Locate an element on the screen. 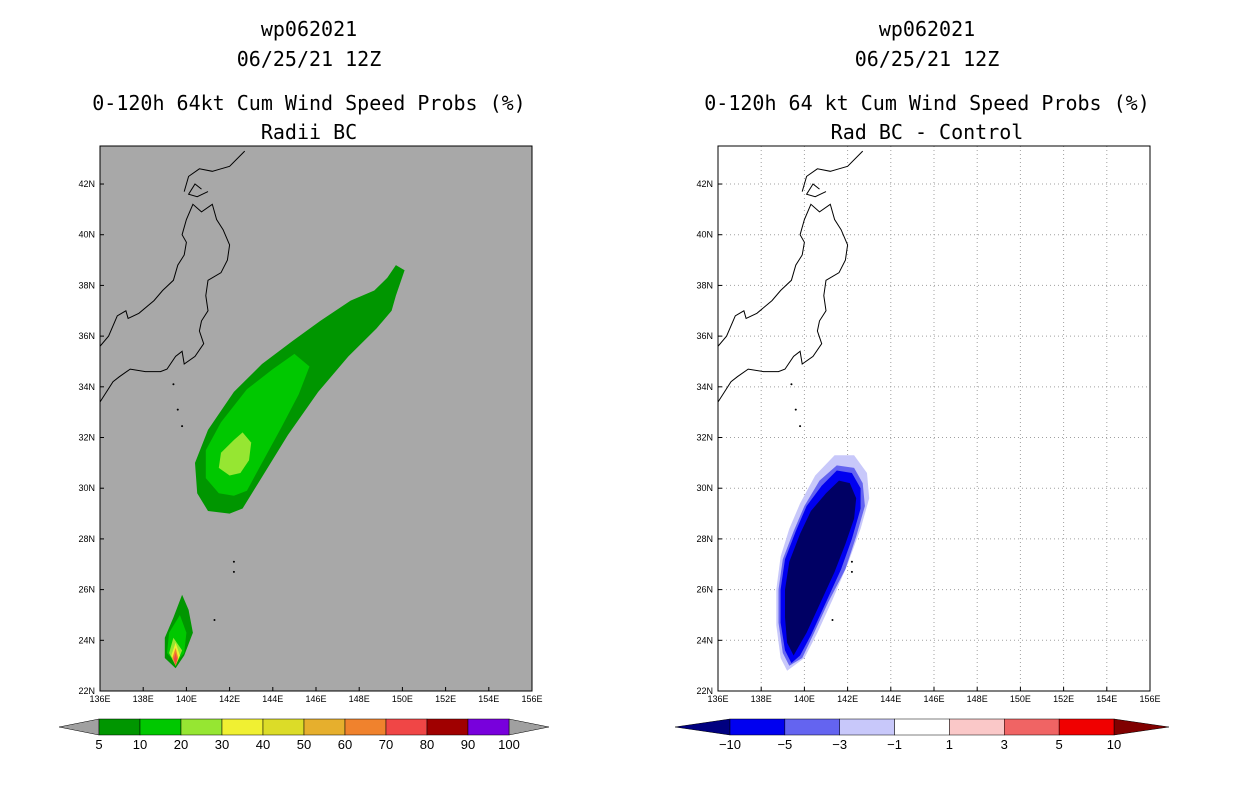 This screenshot has width=1236, height=800. chart-title: 0-120h 64kt Cum Wind Speed Probs (%) is located at coordinates (309, 103).